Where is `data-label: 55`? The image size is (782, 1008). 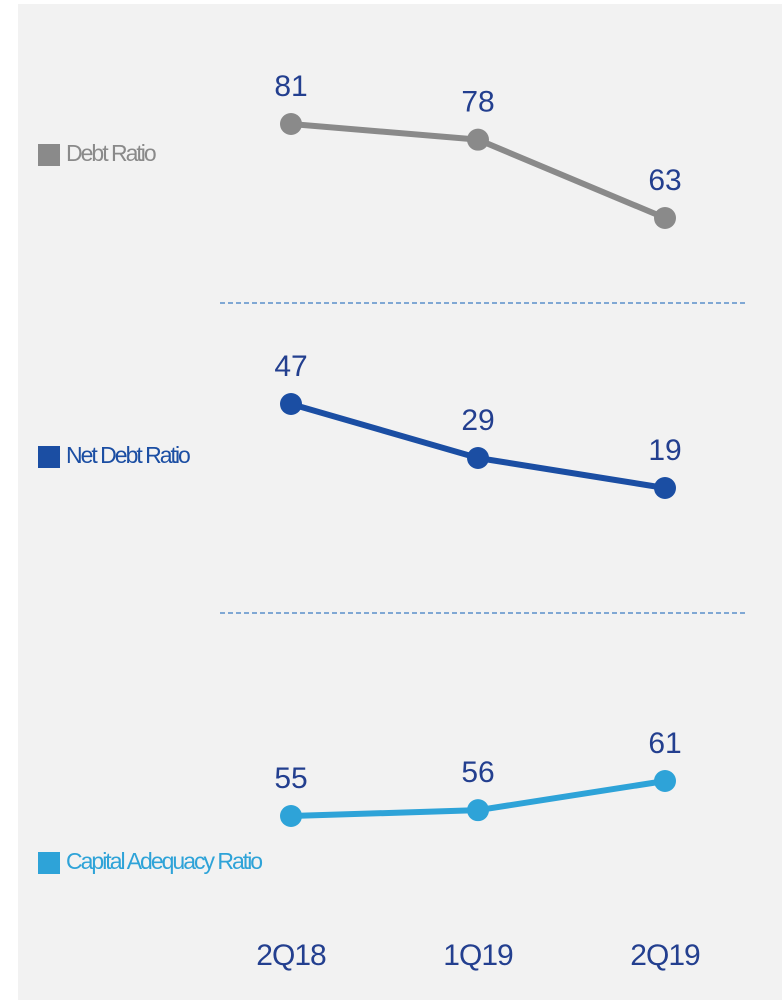
data-label: 55 is located at coordinates (290, 778).